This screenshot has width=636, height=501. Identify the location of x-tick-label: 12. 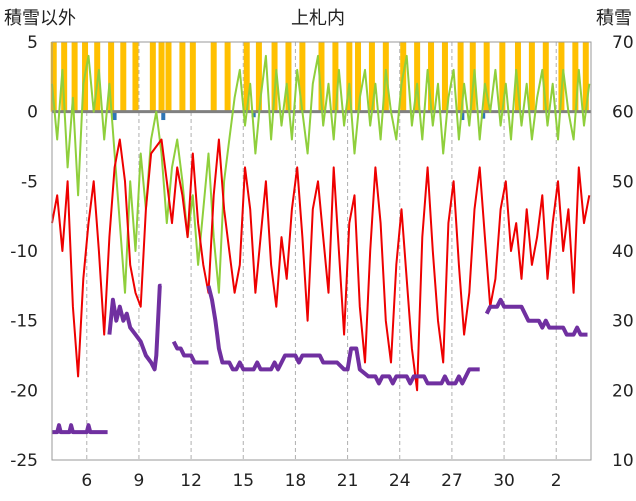
(191, 481).